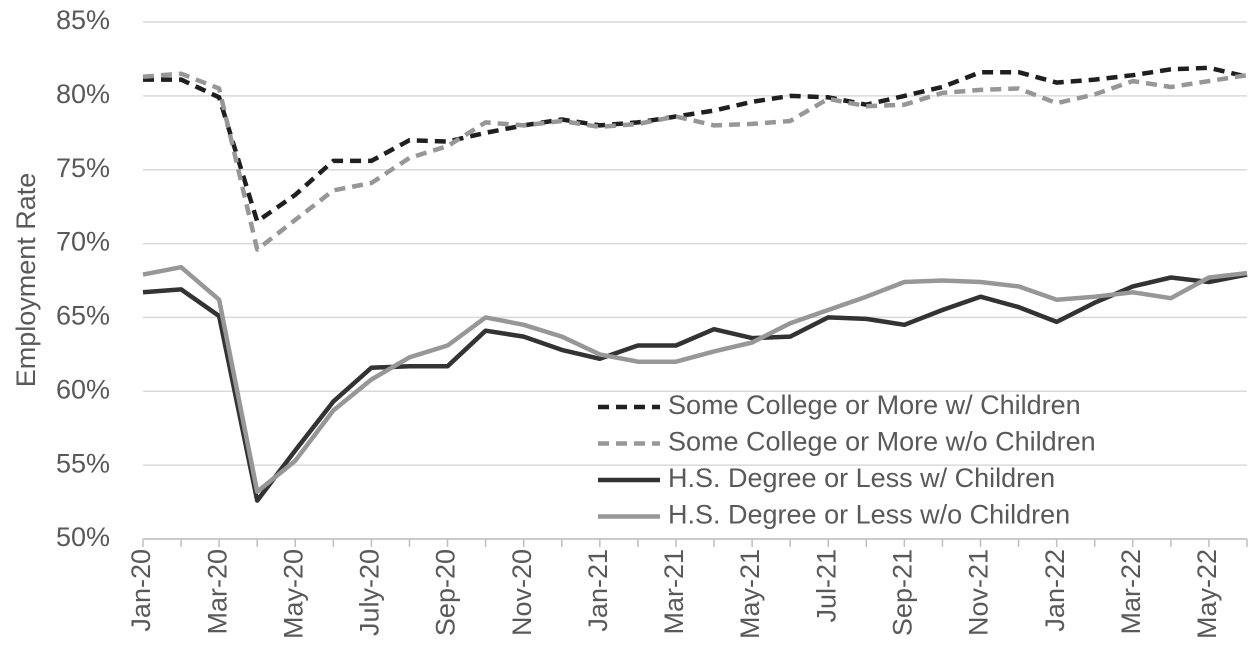  What do you see at coordinates (1207, 594) in the screenshot?
I see `x-tick-label: May-22` at bounding box center [1207, 594].